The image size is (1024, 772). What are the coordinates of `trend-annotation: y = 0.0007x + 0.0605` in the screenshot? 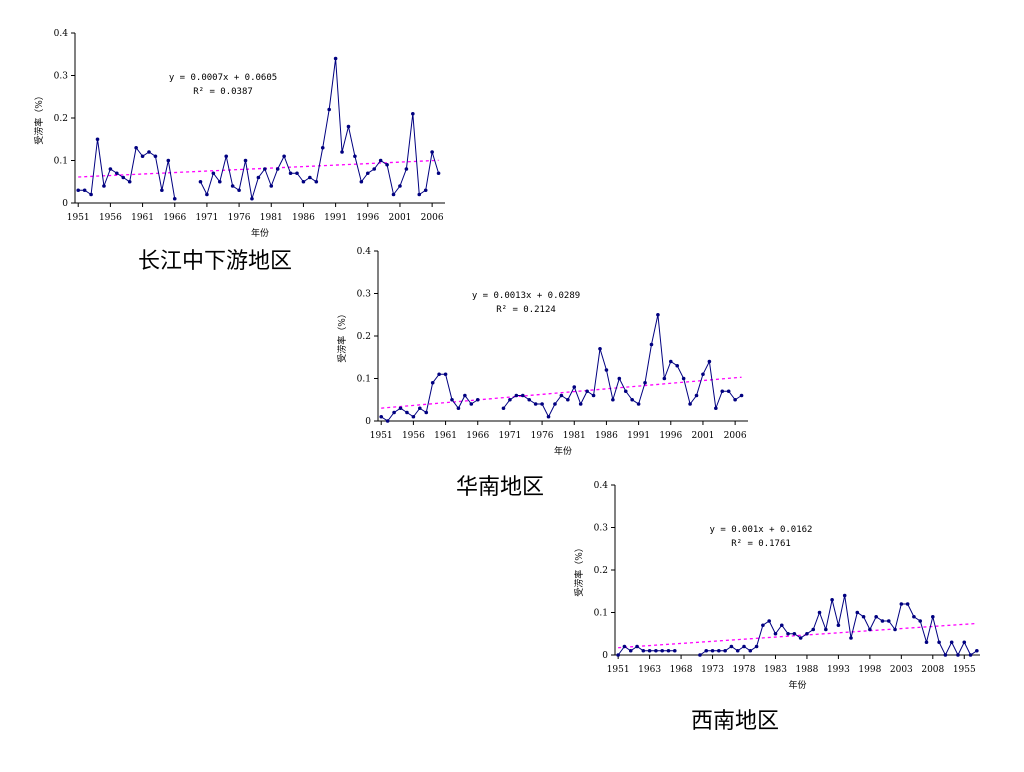 It's located at (223, 78).